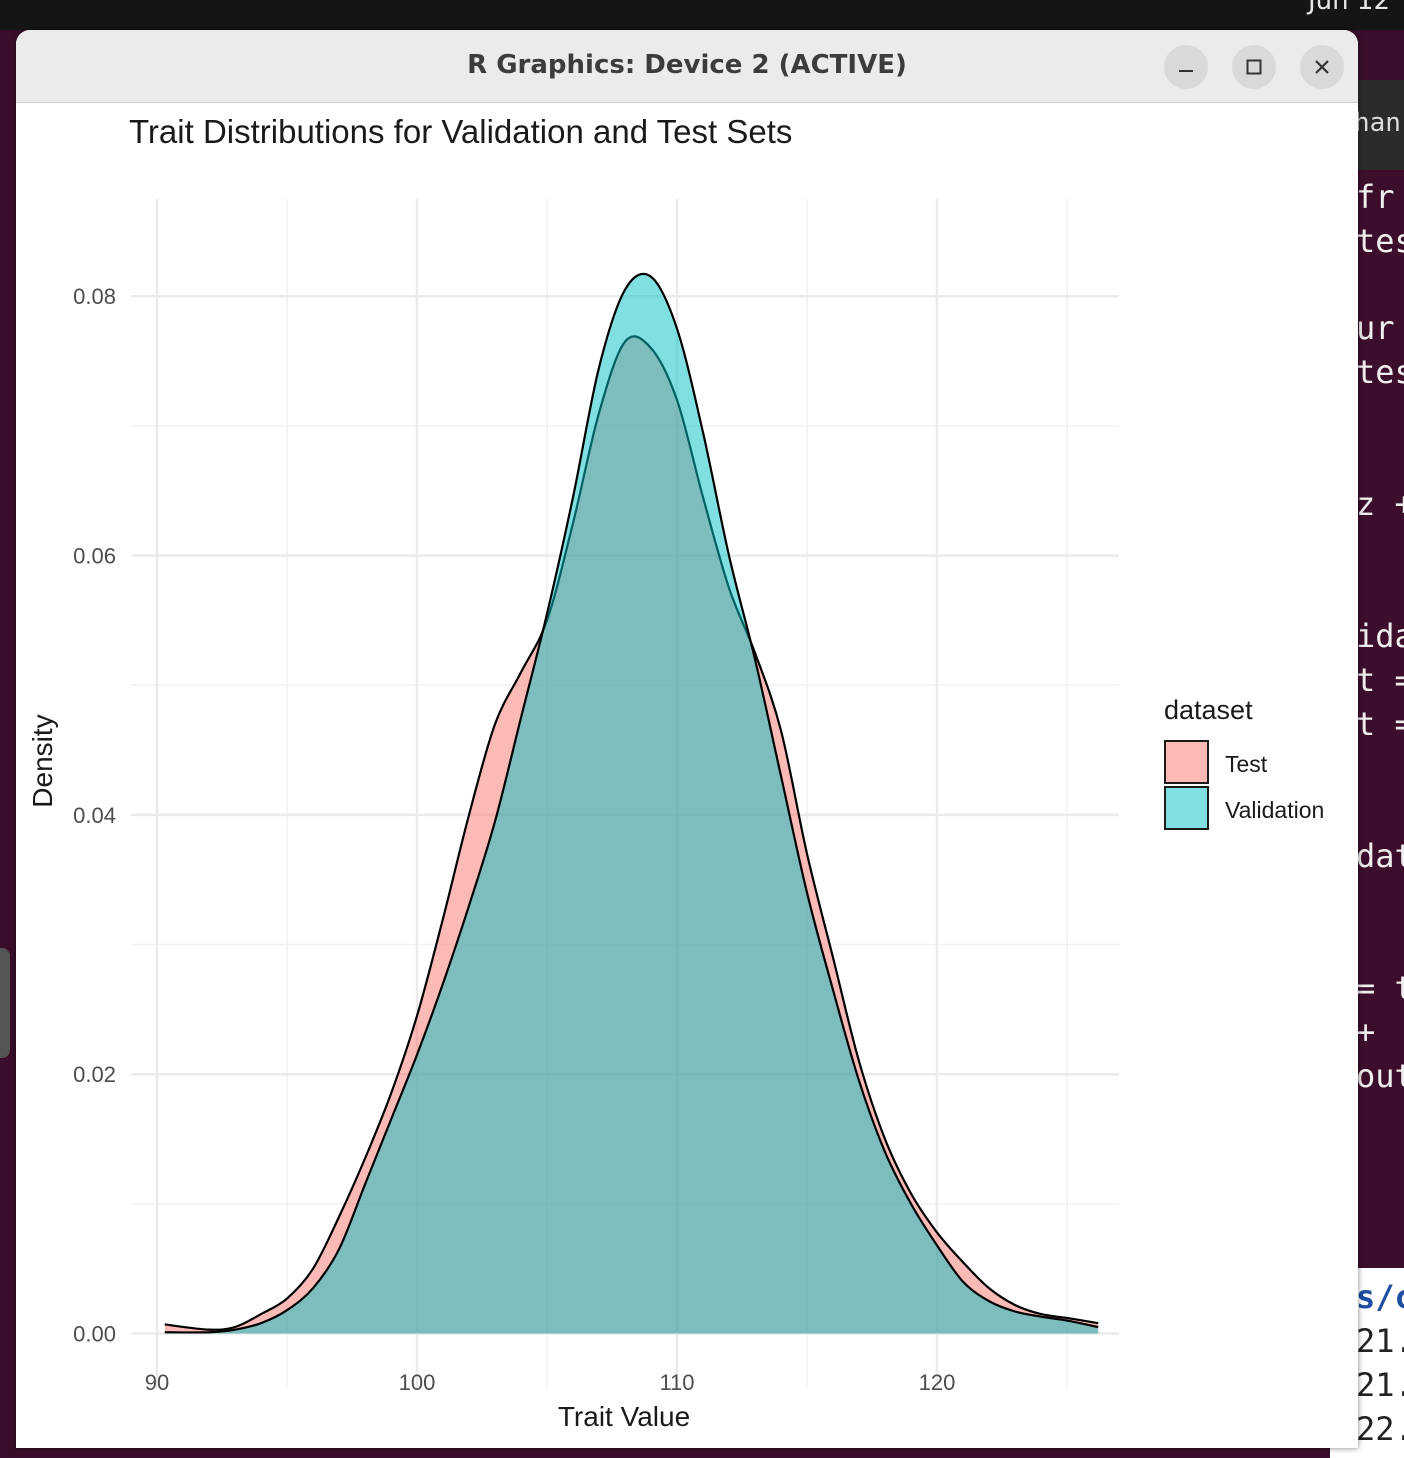 The image size is (1404, 1458). Describe the element at coordinates (1380, 856) in the screenshot. I see `terminal-line: dat` at that location.